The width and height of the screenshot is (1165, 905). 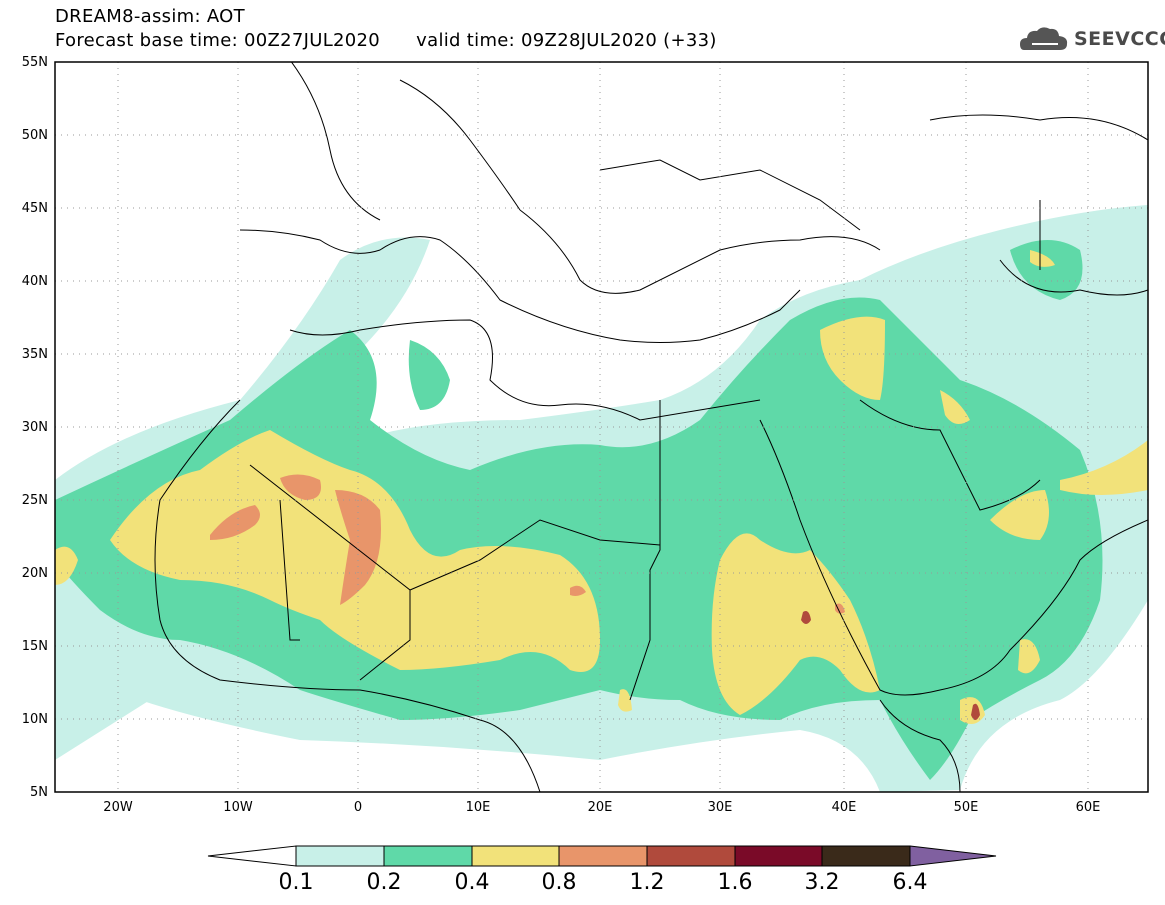 What do you see at coordinates (34, 208) in the screenshot?
I see `lat-label: 45N` at bounding box center [34, 208].